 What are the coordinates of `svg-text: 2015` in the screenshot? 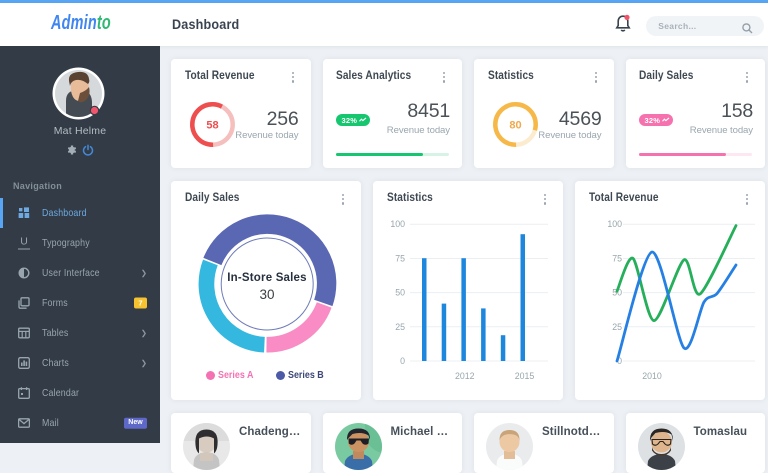 It's located at (525, 376).